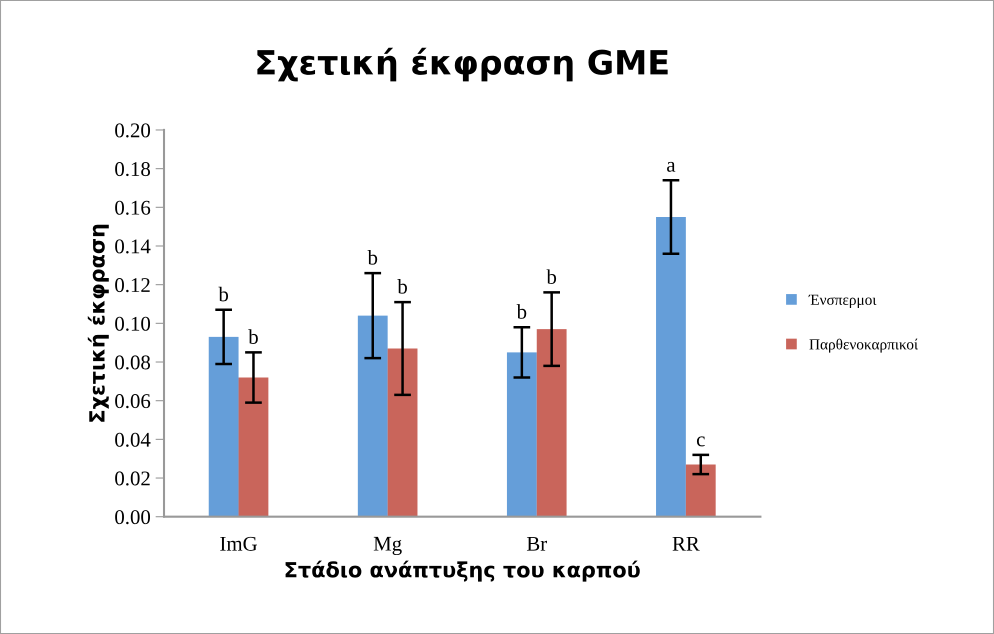  What do you see at coordinates (388, 546) in the screenshot?
I see `x-tick-label: Mg` at bounding box center [388, 546].